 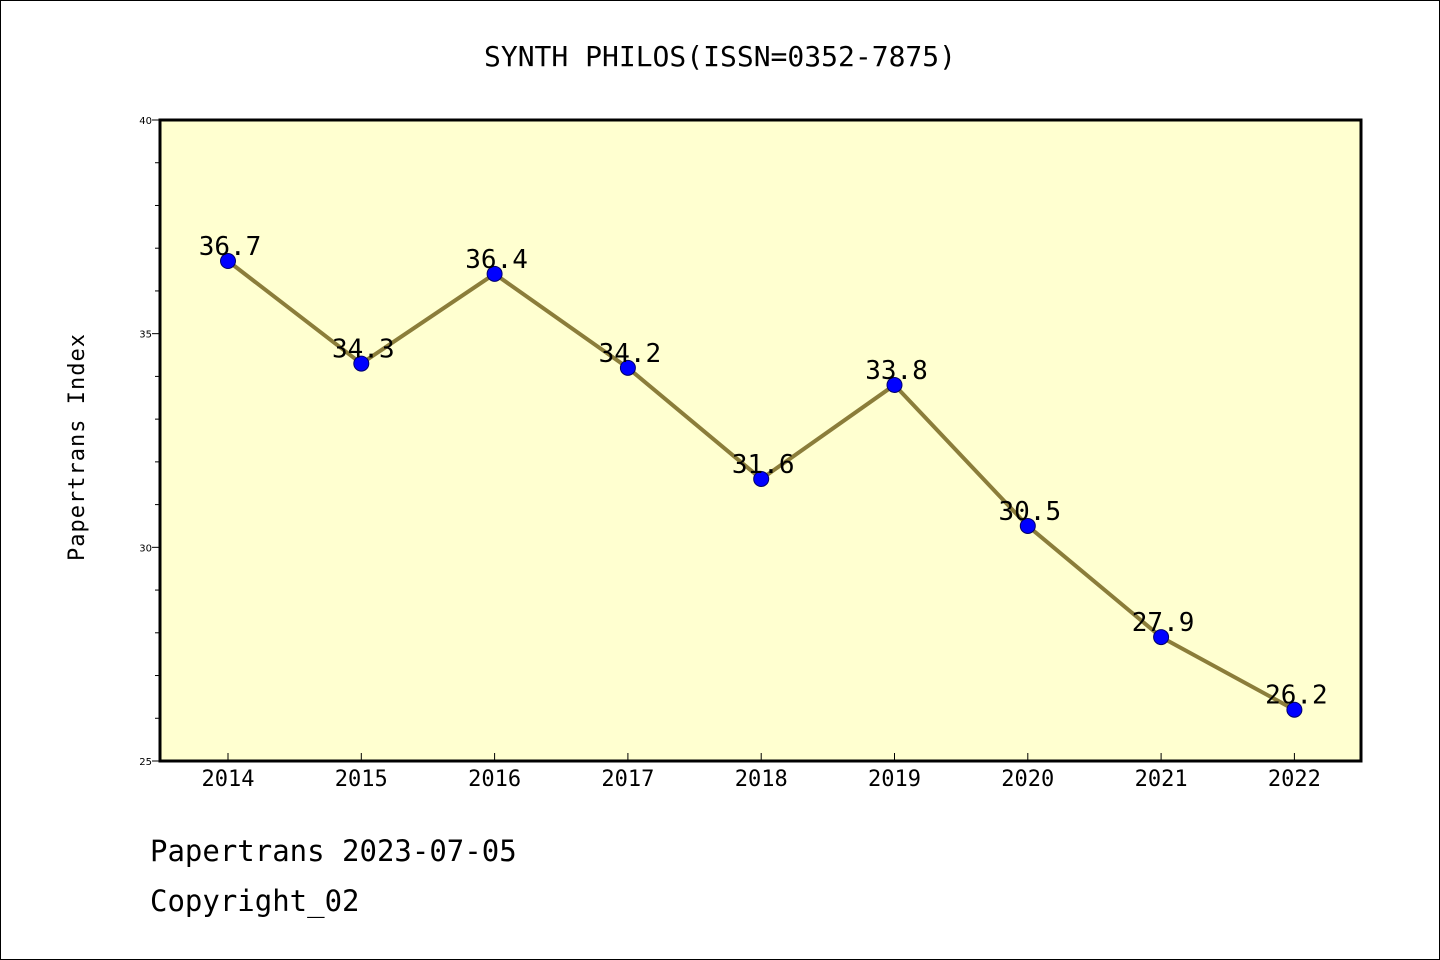 I want to click on y-axis-label: Papertrans Index, so click(x=77, y=447).